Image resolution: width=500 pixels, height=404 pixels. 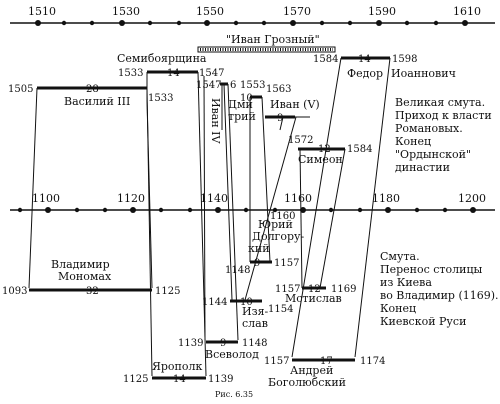 What do you see at coordinates (85, 276) in the screenshot?
I see `monomakh-name-2: Мономах` at bounding box center [85, 276].